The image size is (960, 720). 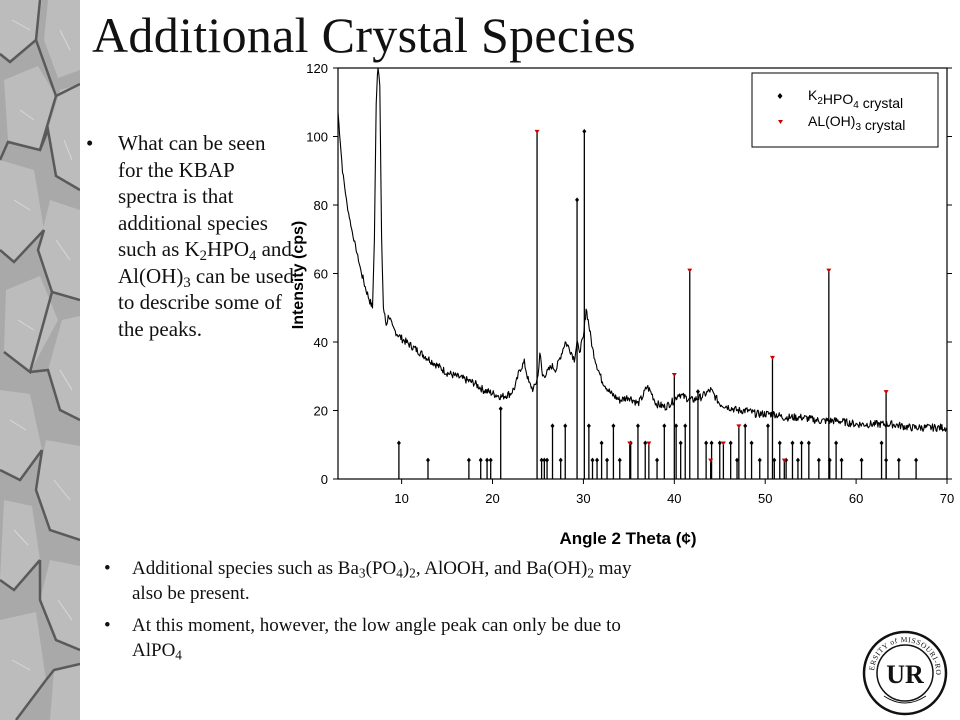 What do you see at coordinates (813, 95) in the screenshot?
I see `legend-text: K` at bounding box center [813, 95].